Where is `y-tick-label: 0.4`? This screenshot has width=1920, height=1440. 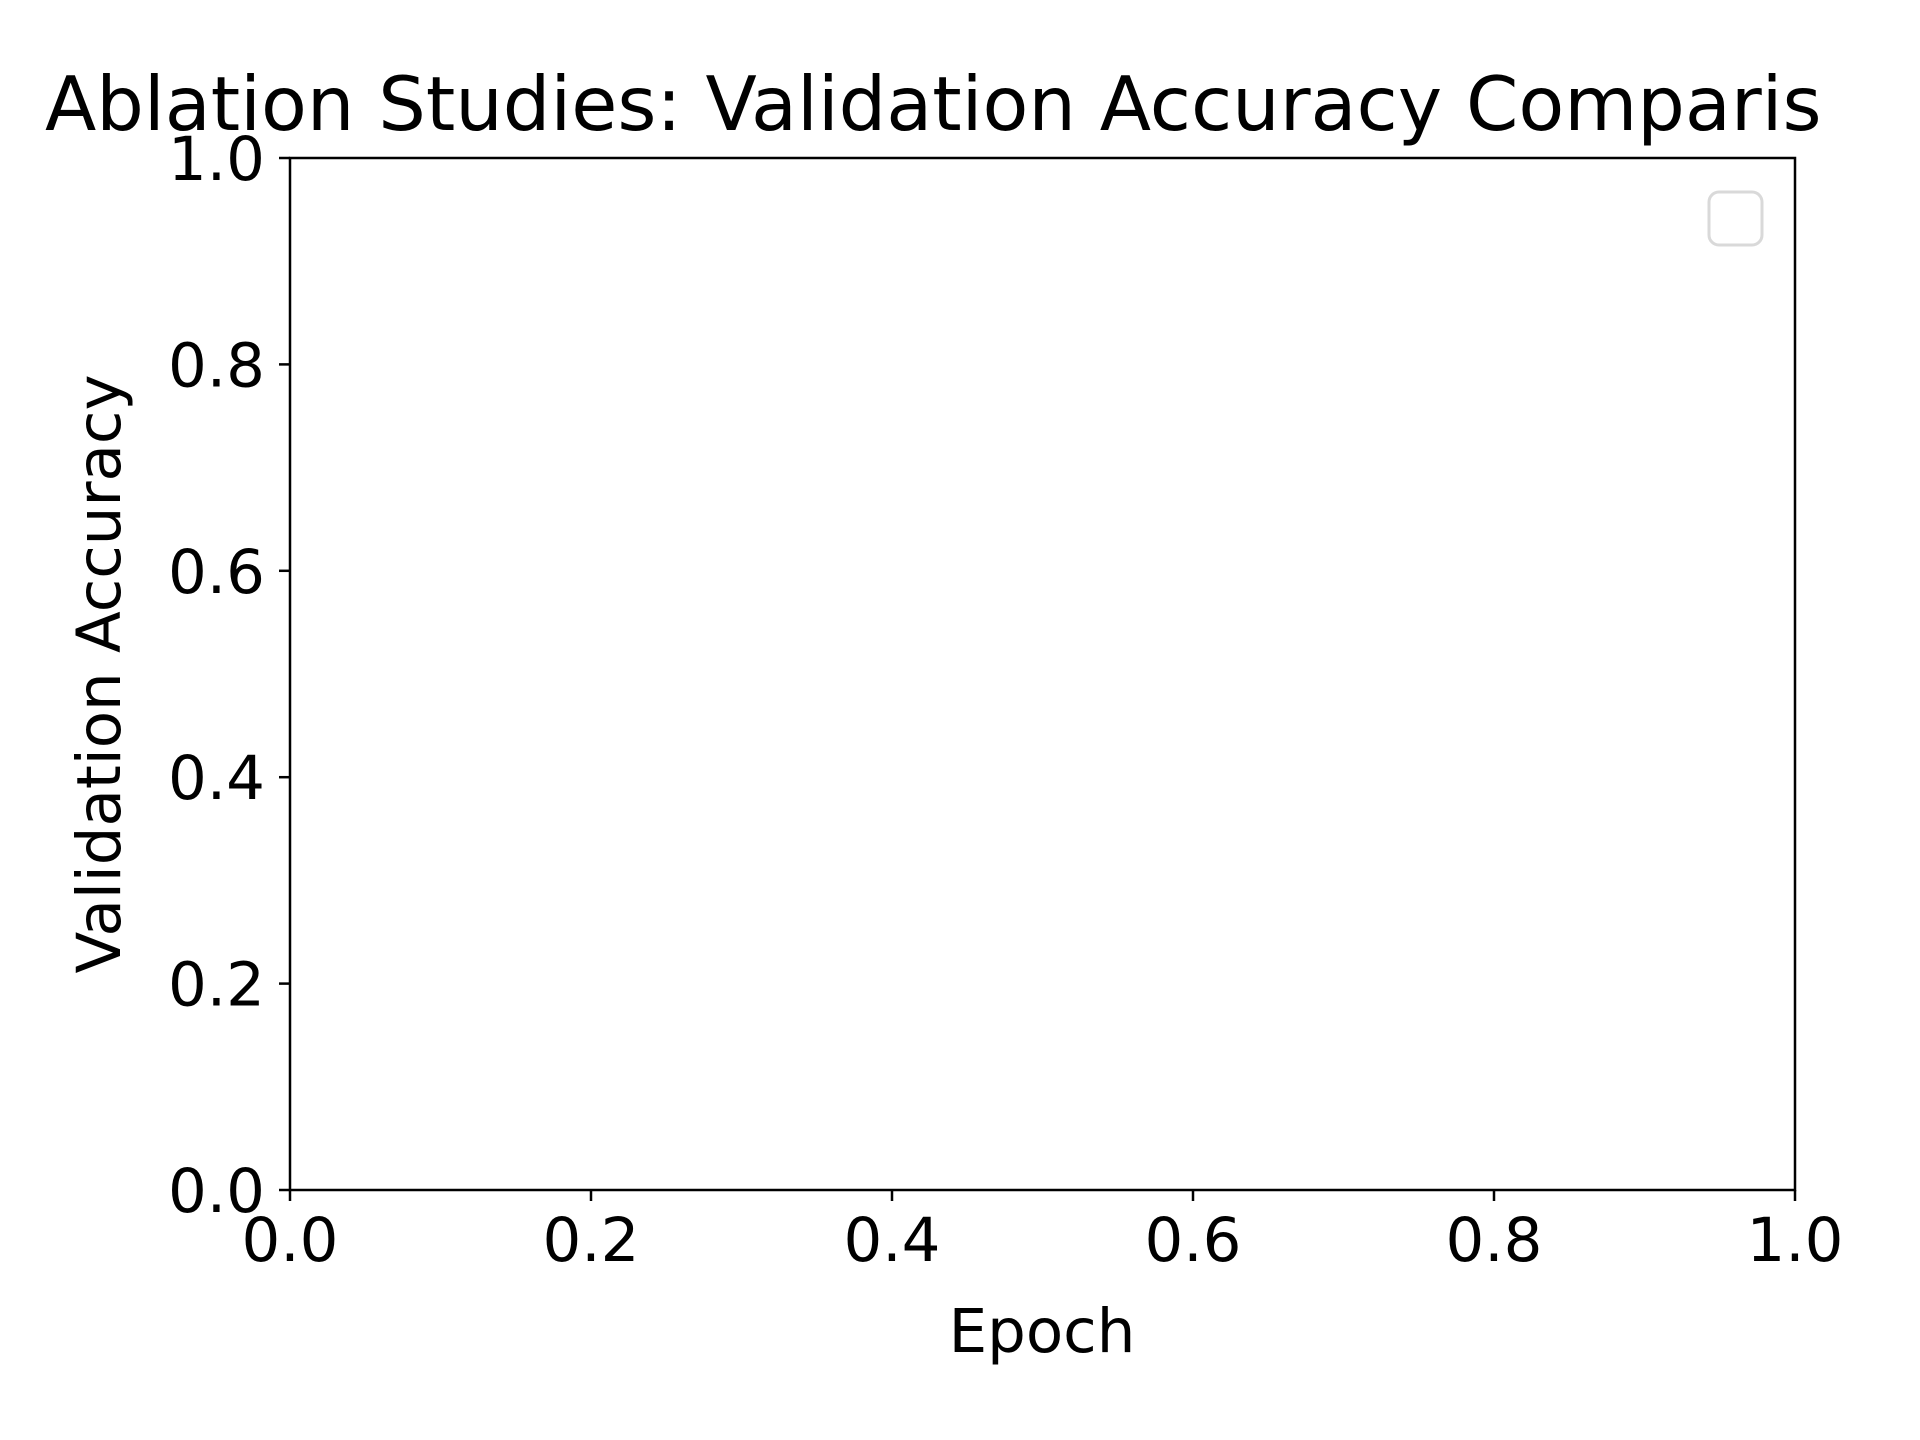
y-tick-label: 0.4 is located at coordinates (216, 778).